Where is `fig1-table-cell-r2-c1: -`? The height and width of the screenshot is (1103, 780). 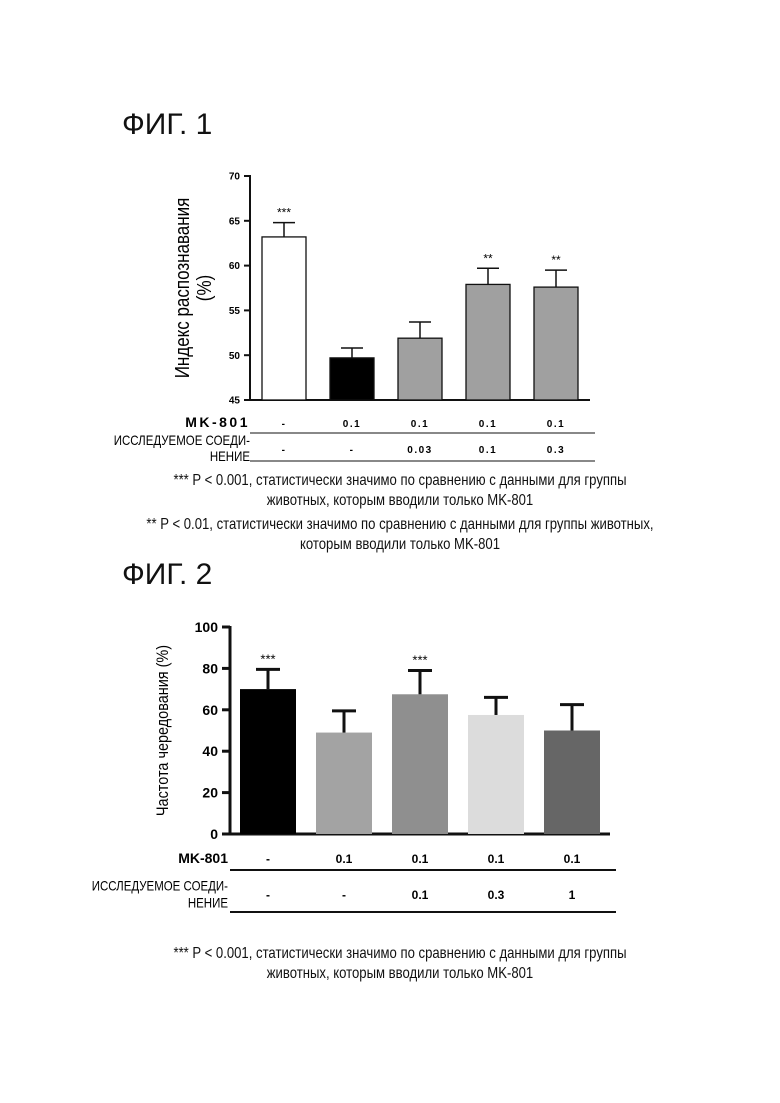 fig1-table-cell-r2-c1: - is located at coordinates (284, 450).